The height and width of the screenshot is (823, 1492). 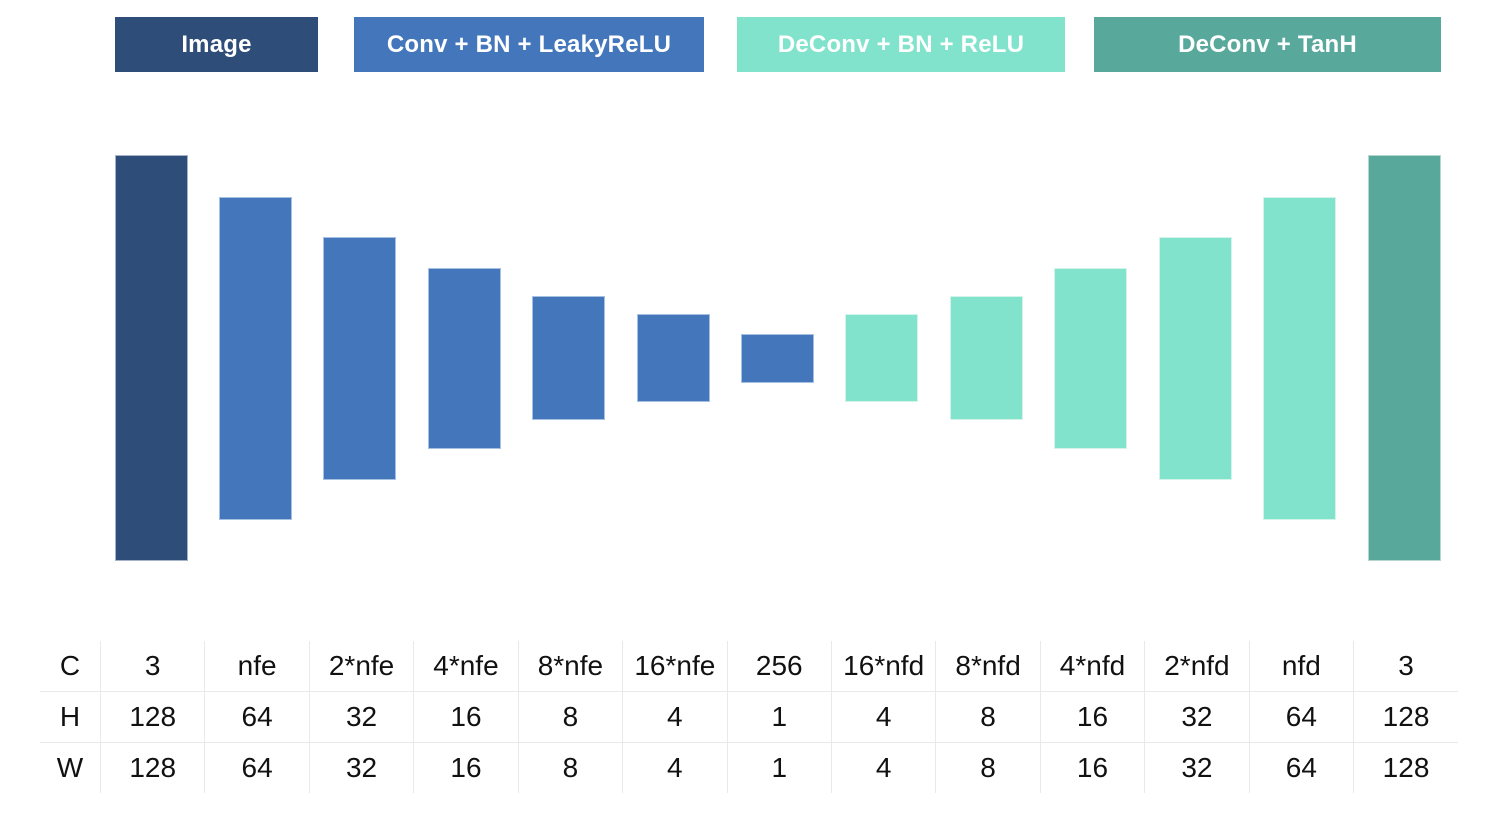 I want to click on table-cell-w-9: 16, so click(x=1092, y=767).